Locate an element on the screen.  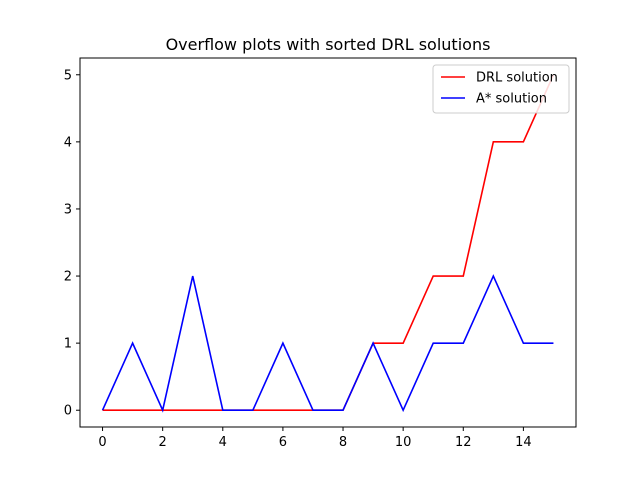
y-tick-label: 2 is located at coordinates (68, 277).